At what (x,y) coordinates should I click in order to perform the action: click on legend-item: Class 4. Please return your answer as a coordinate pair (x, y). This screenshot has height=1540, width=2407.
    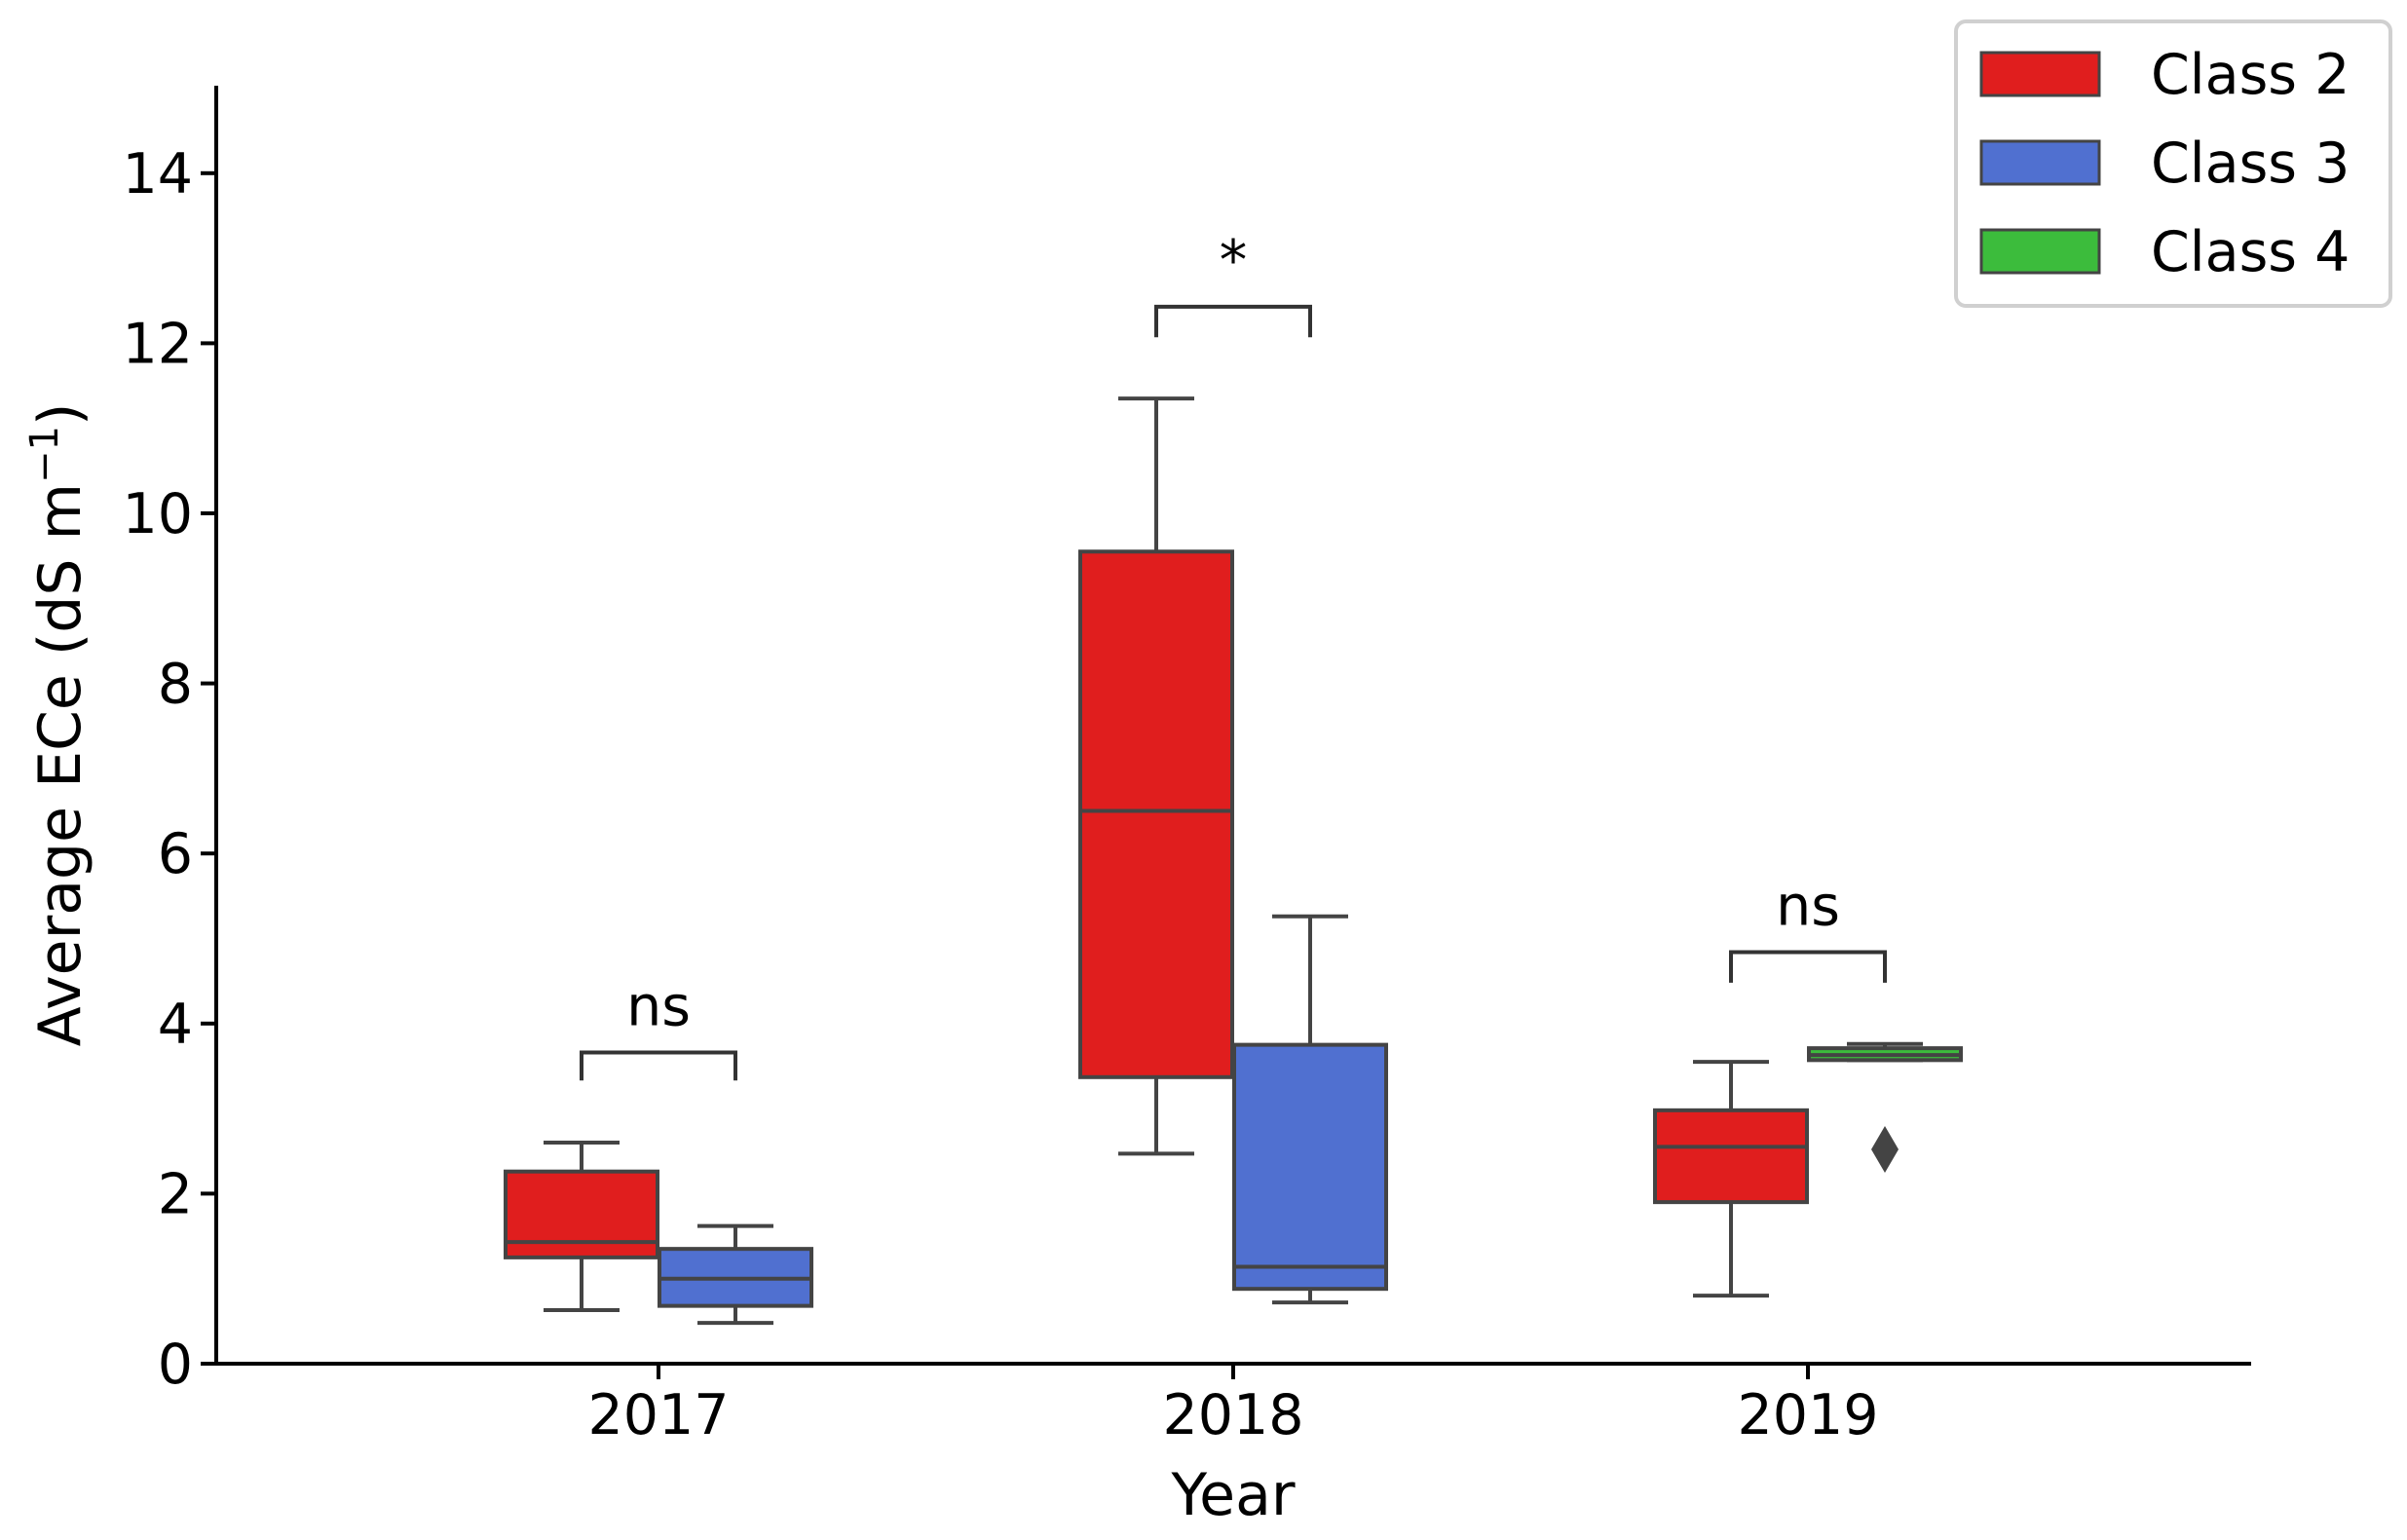
    Looking at the image, I should click on (2165, 252).